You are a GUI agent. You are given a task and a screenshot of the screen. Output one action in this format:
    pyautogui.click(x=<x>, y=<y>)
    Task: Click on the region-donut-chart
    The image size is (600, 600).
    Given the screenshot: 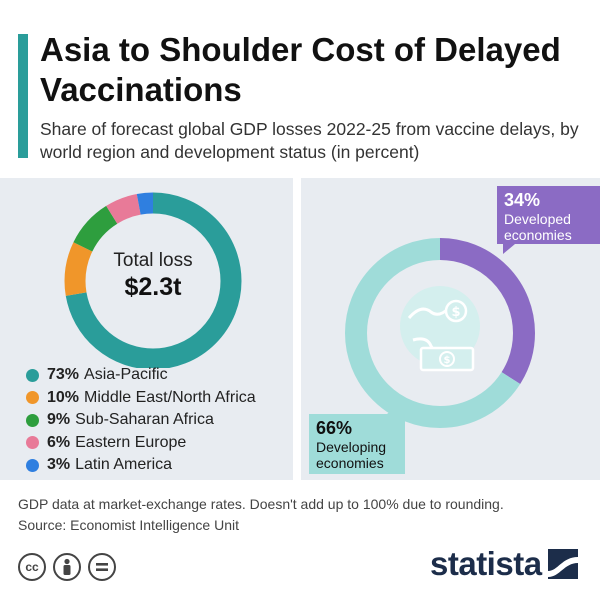 What is the action you would take?
    pyautogui.click(x=153, y=280)
    